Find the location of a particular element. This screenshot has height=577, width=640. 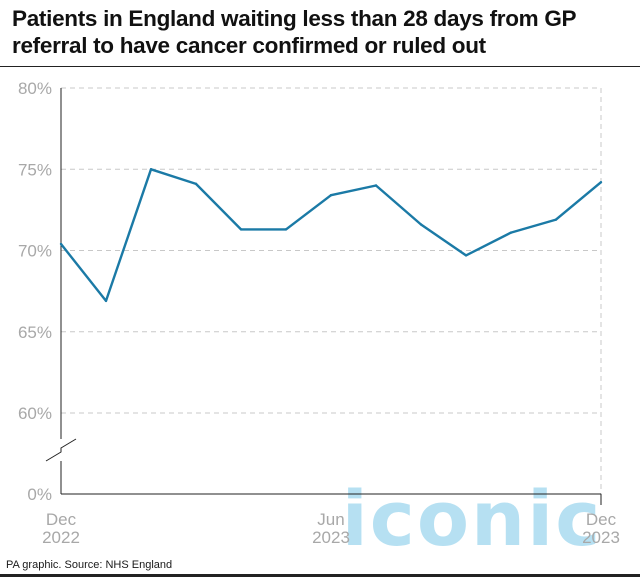

x-tick-label-month: Jun is located at coordinates (330, 519).